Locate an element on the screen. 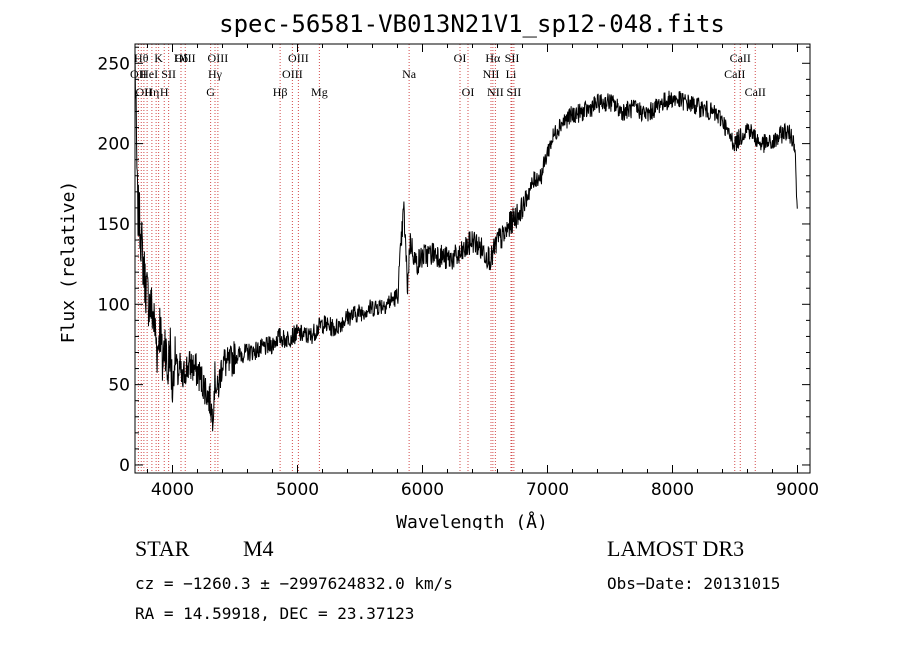 Image resolution: width=900 pixels, height=649 pixels. survey-name: LAMOST DR3 is located at coordinates (676, 548).